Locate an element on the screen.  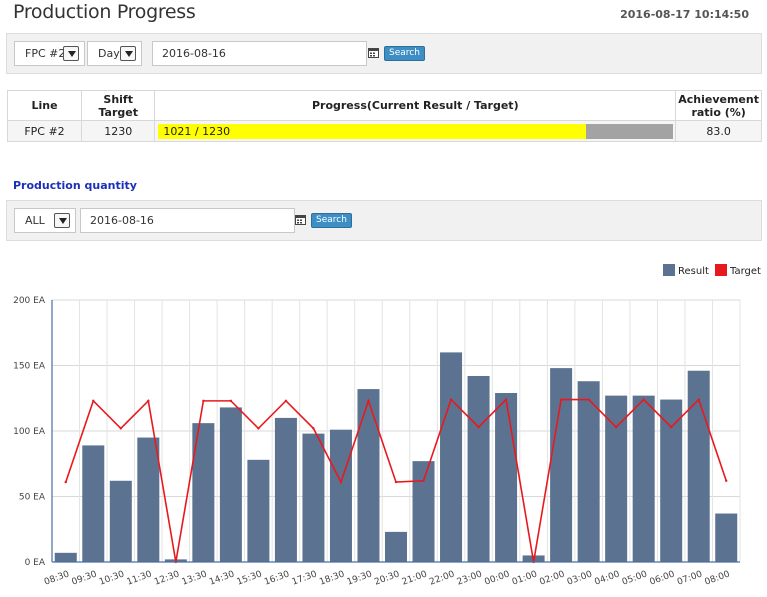
current-datetime: 2016-08-17 10:14:50 is located at coordinates (684, 14).